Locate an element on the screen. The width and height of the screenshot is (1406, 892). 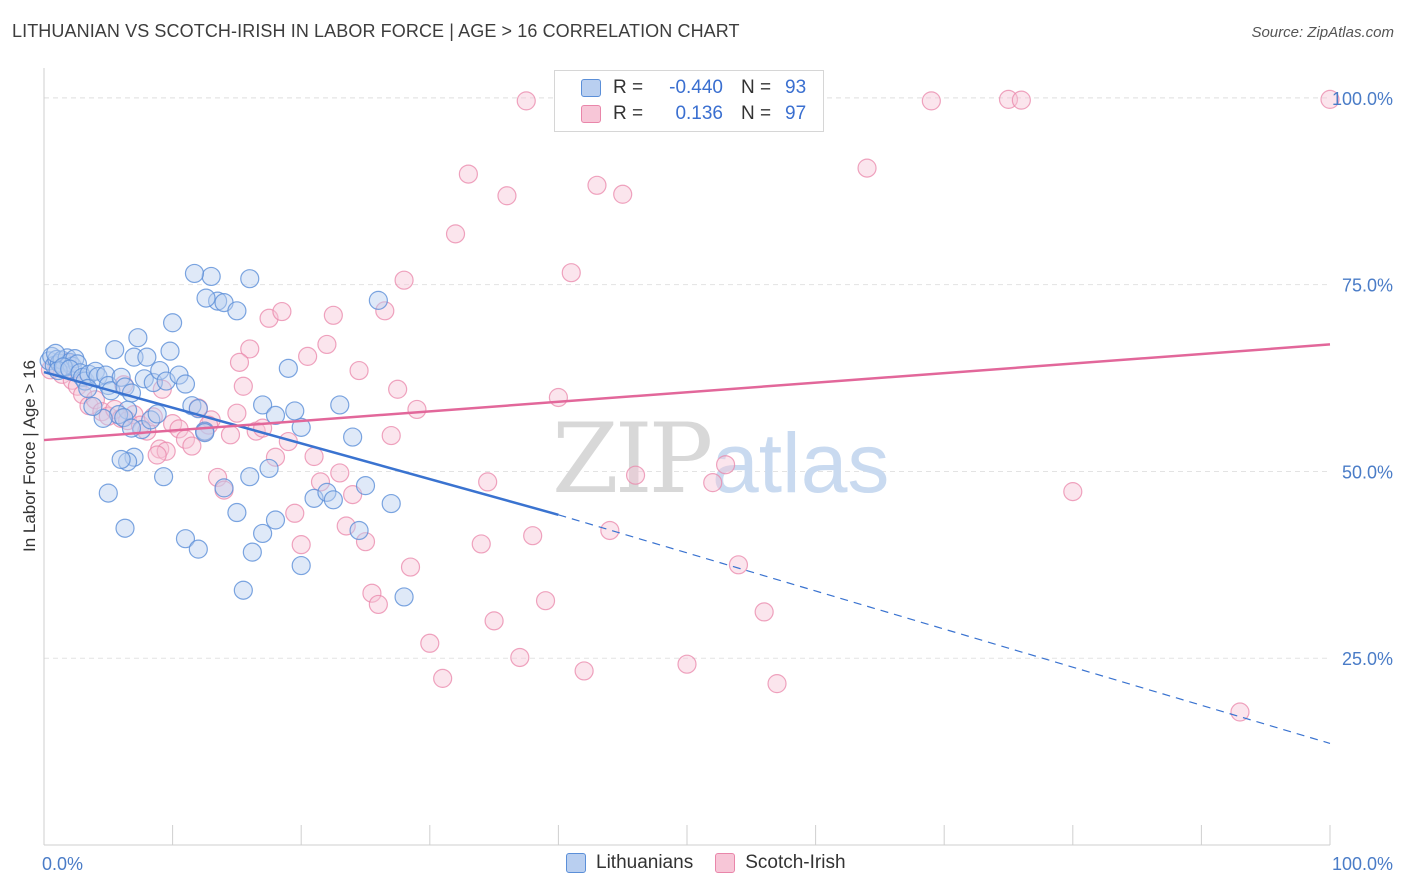
watermark-atlas: atlas is located at coordinates (800, 463).